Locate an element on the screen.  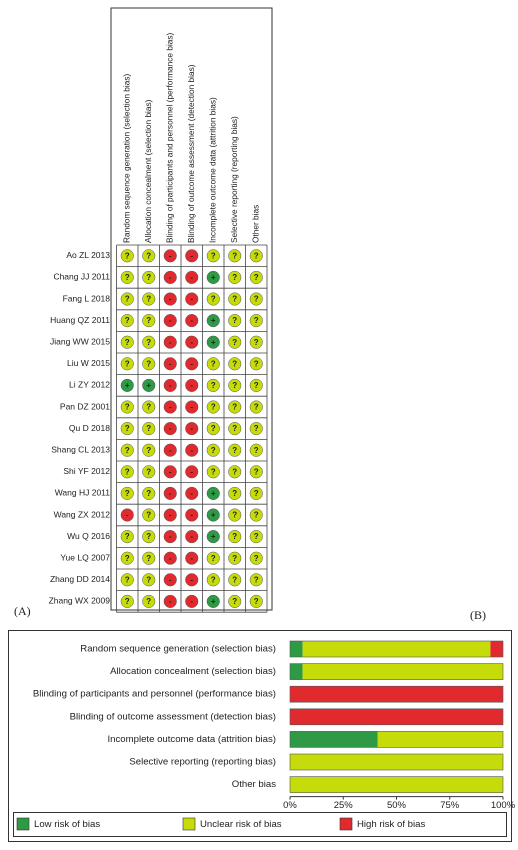
legend-label: High risk of bias is located at coordinates (391, 824).